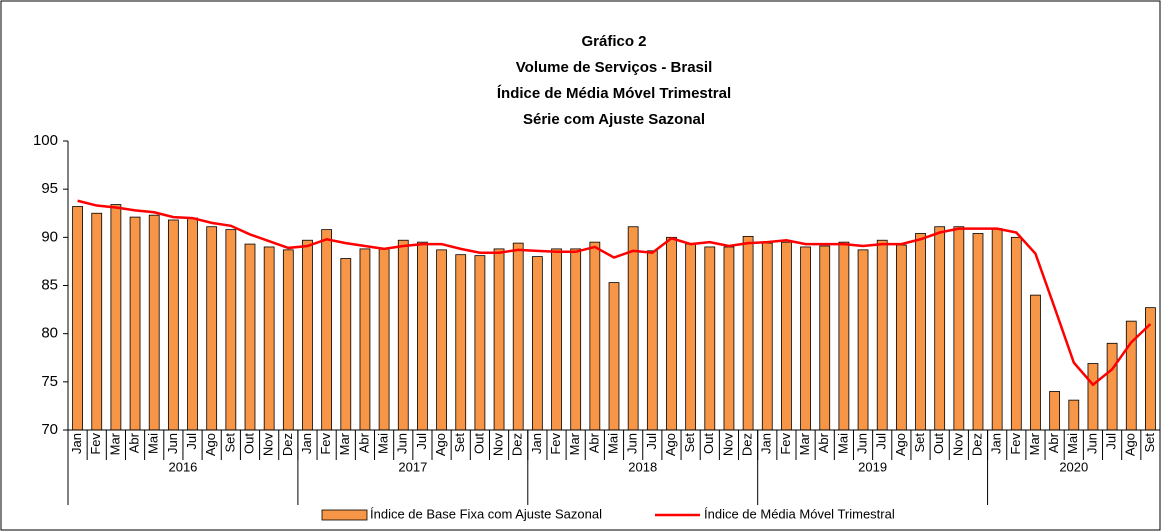 The height and width of the screenshot is (532, 1162). I want to click on chart-title: Índice de Média Móvel Trimestral, so click(614, 93).